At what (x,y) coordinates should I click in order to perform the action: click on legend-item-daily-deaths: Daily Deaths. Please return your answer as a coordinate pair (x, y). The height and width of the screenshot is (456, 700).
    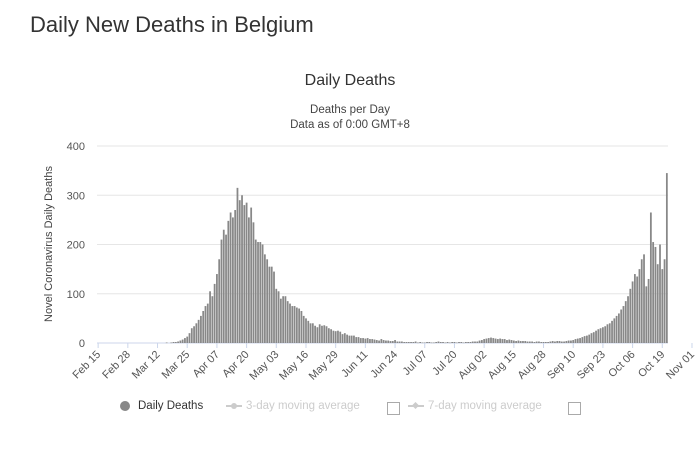
    Looking at the image, I should click on (161, 406).